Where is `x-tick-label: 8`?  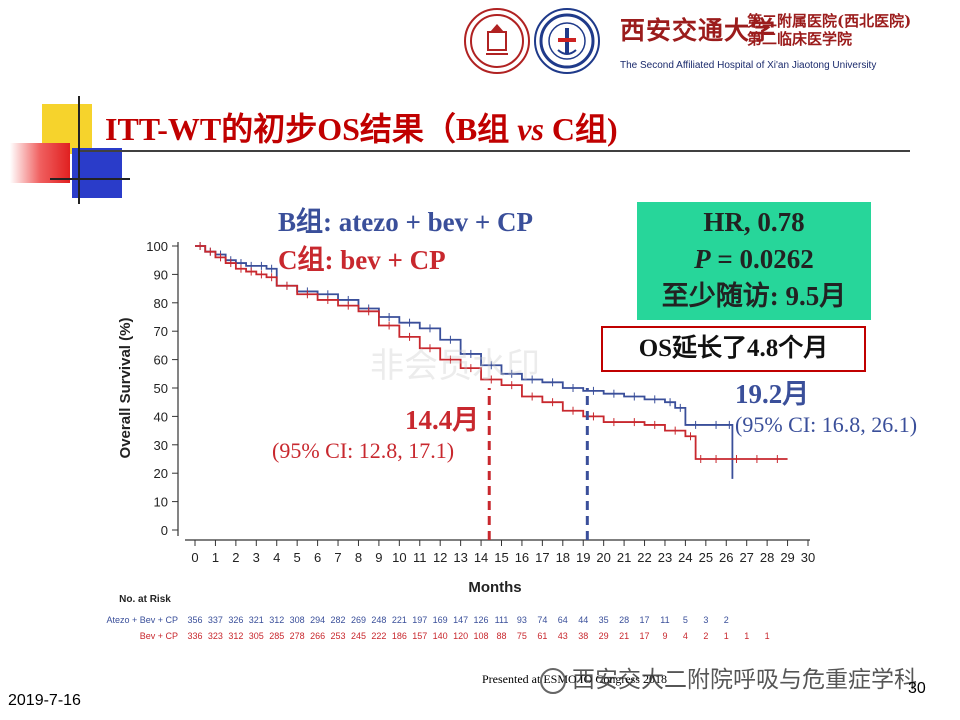 x-tick-label: 8 is located at coordinates (358, 557).